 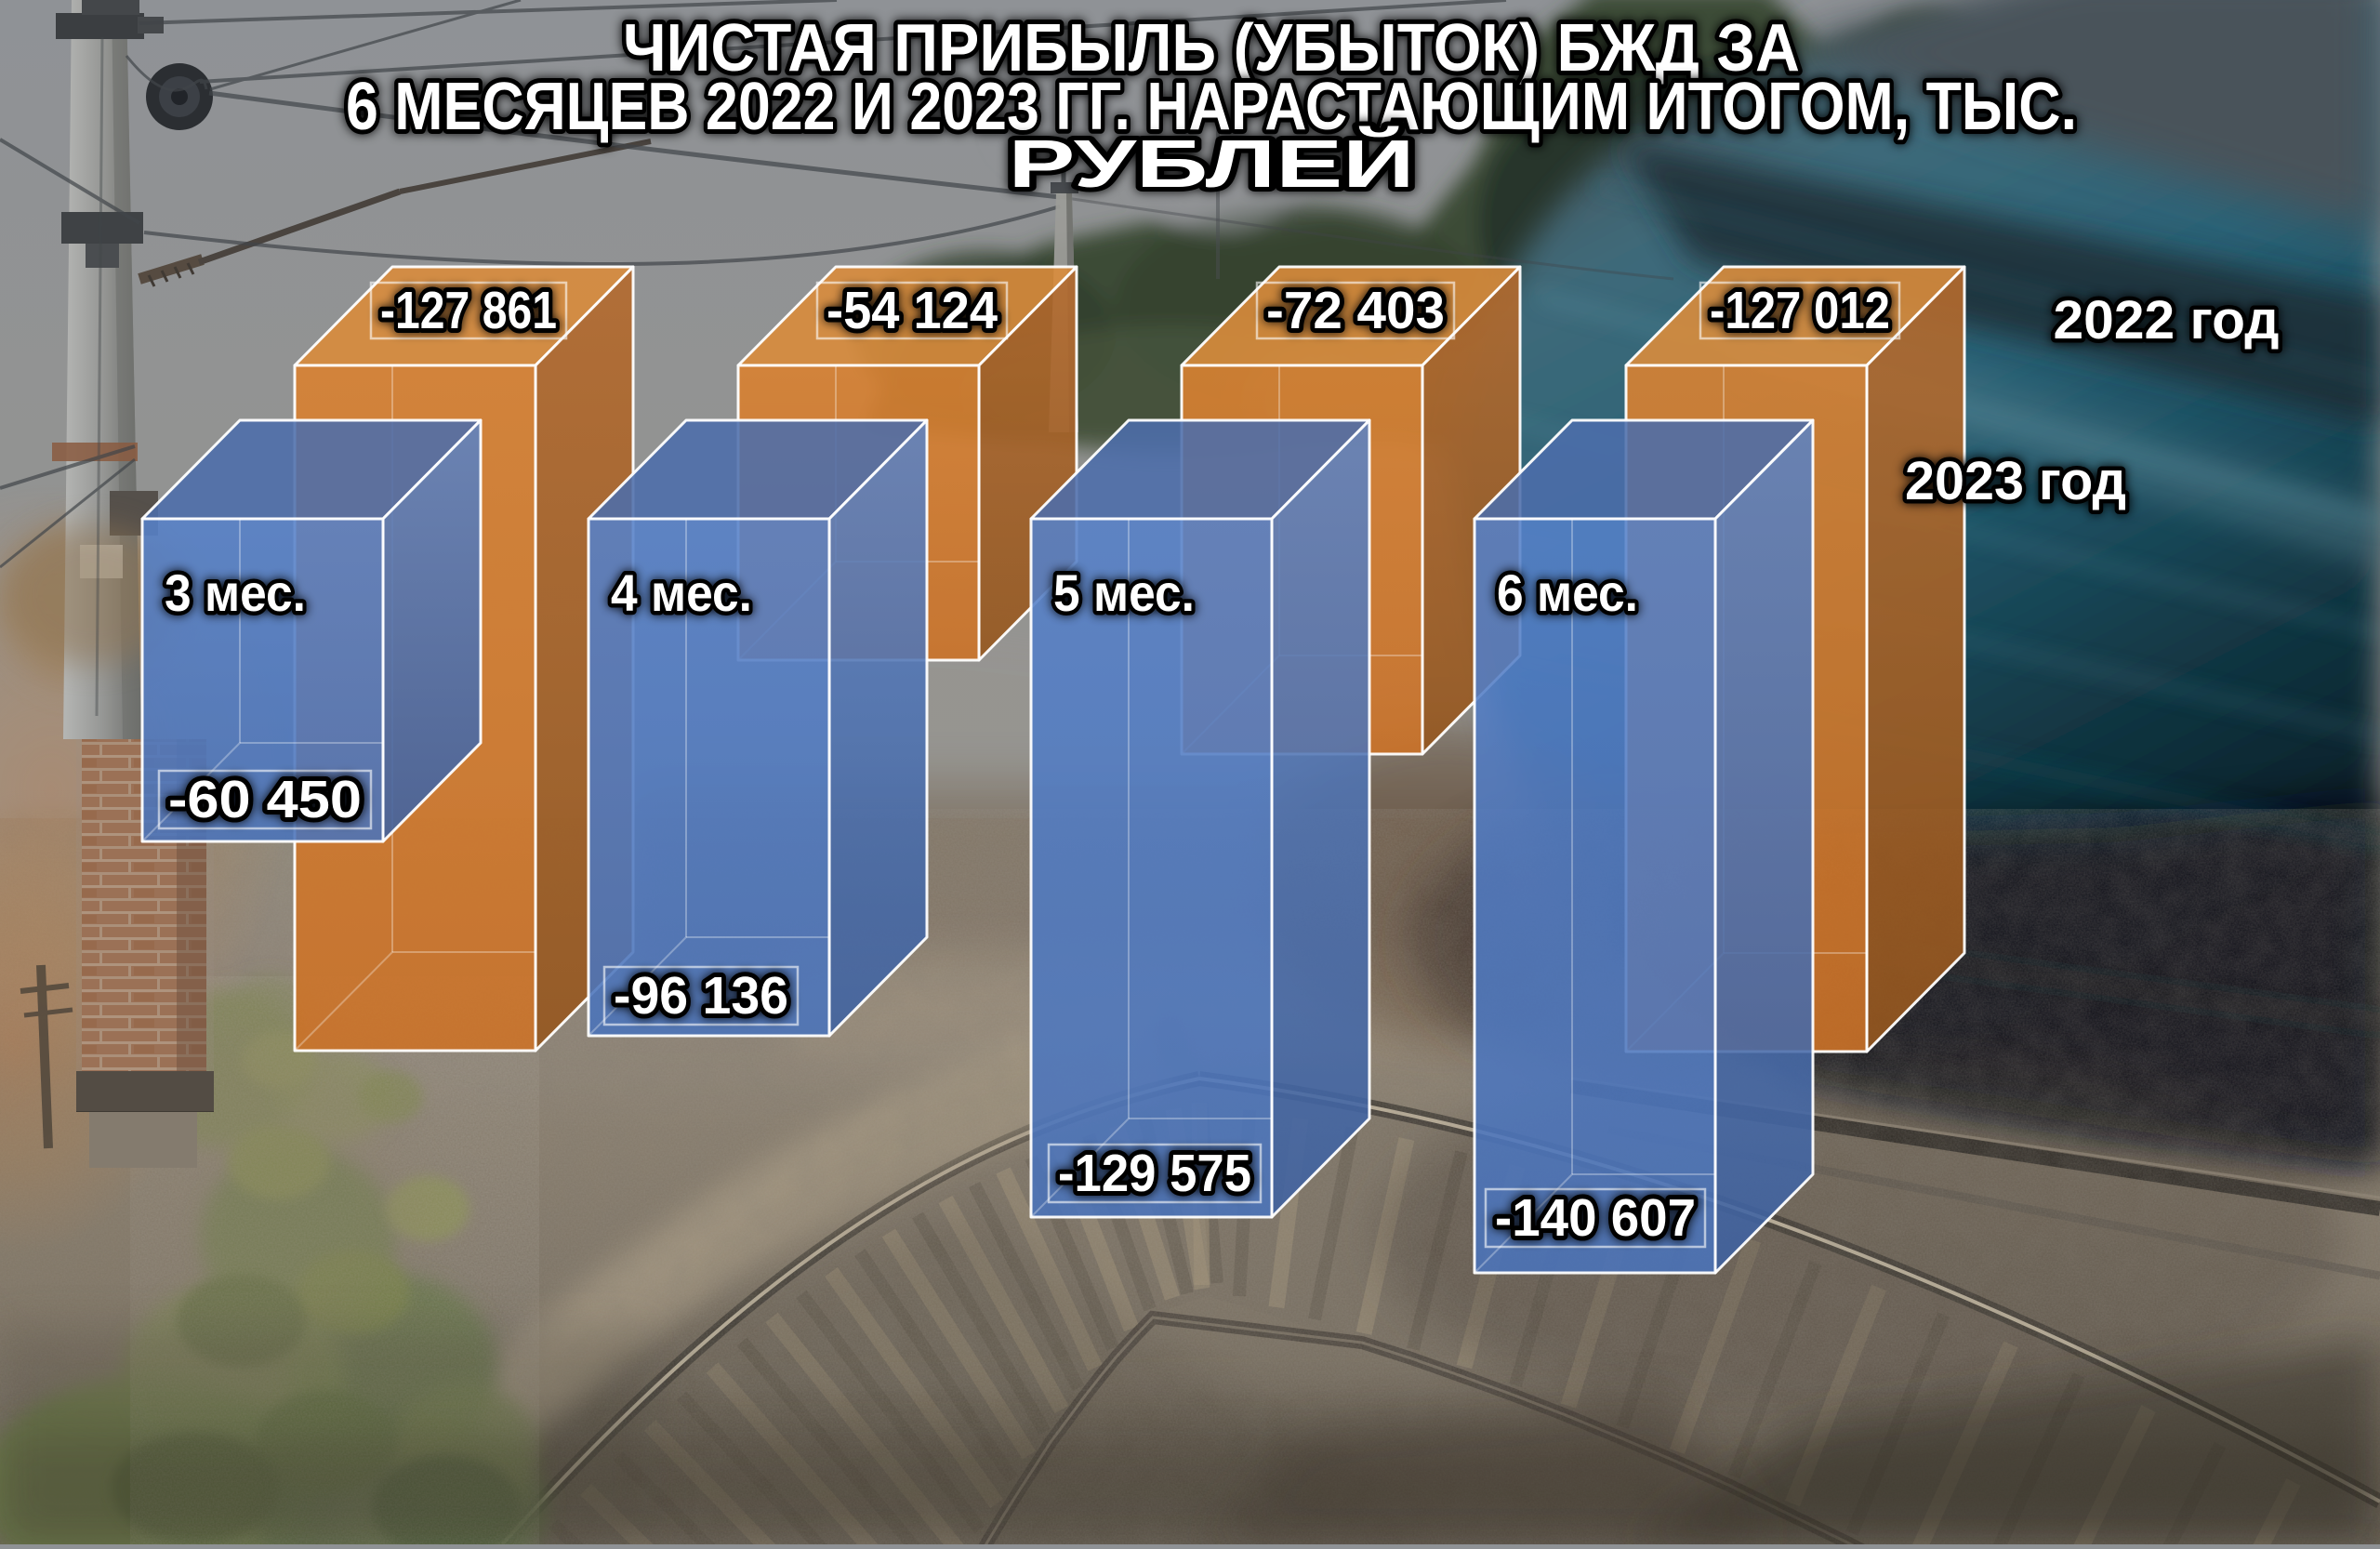 What do you see at coordinates (1567, 592) in the screenshot?
I see `svg-text: 6 мес.` at bounding box center [1567, 592].